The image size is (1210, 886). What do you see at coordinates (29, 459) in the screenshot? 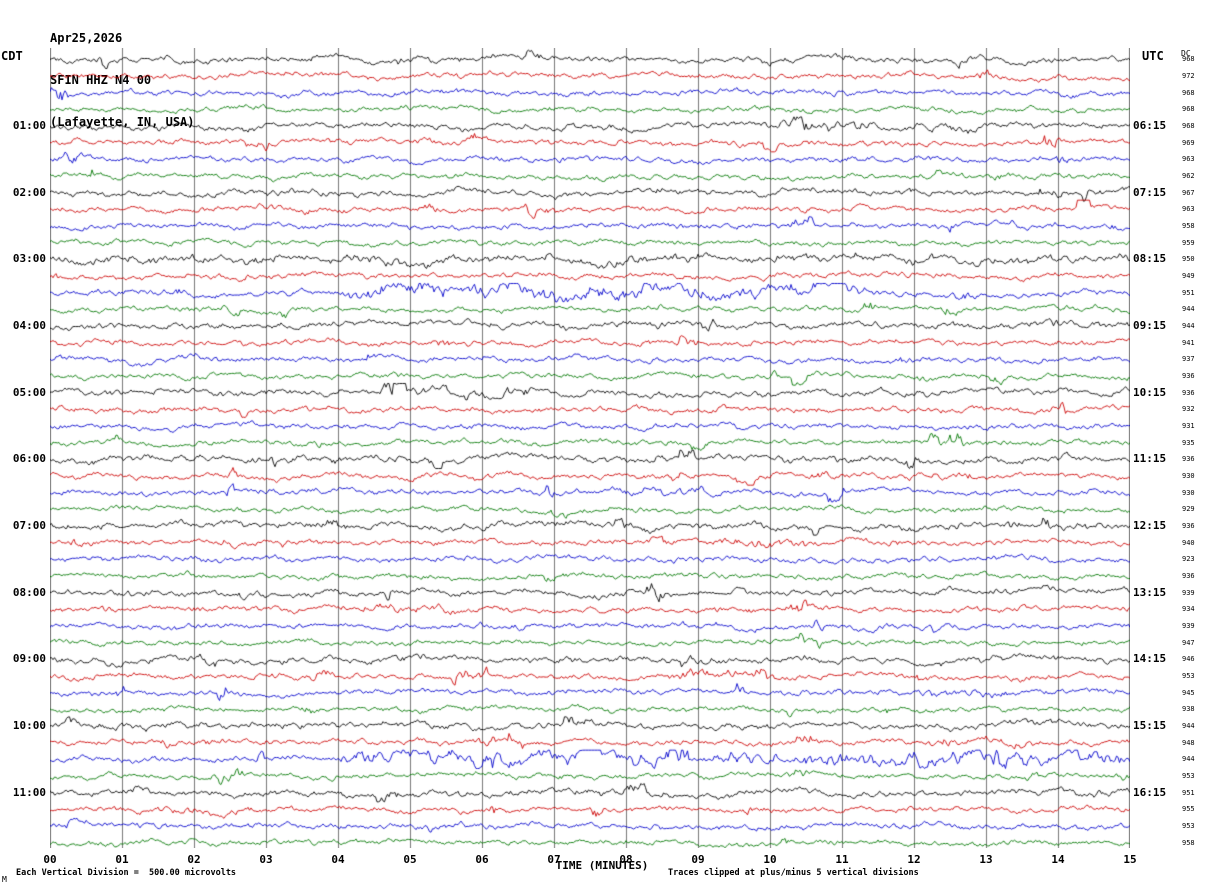
I see `hour-label-cdt: 06:00` at bounding box center [29, 459].